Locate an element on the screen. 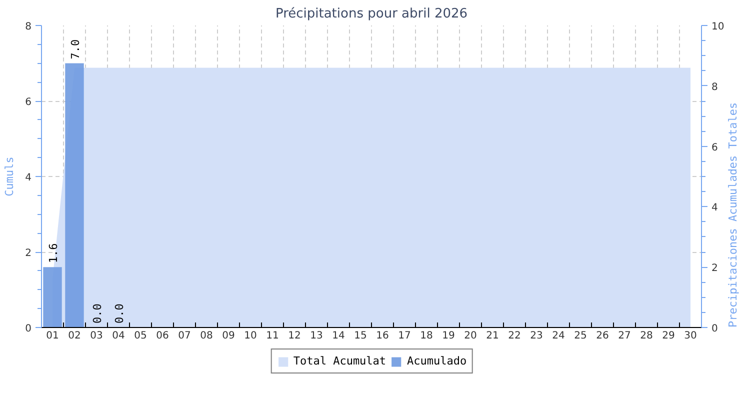 This screenshot has height=400, width=750. x-tick-label: 21 is located at coordinates (492, 336).